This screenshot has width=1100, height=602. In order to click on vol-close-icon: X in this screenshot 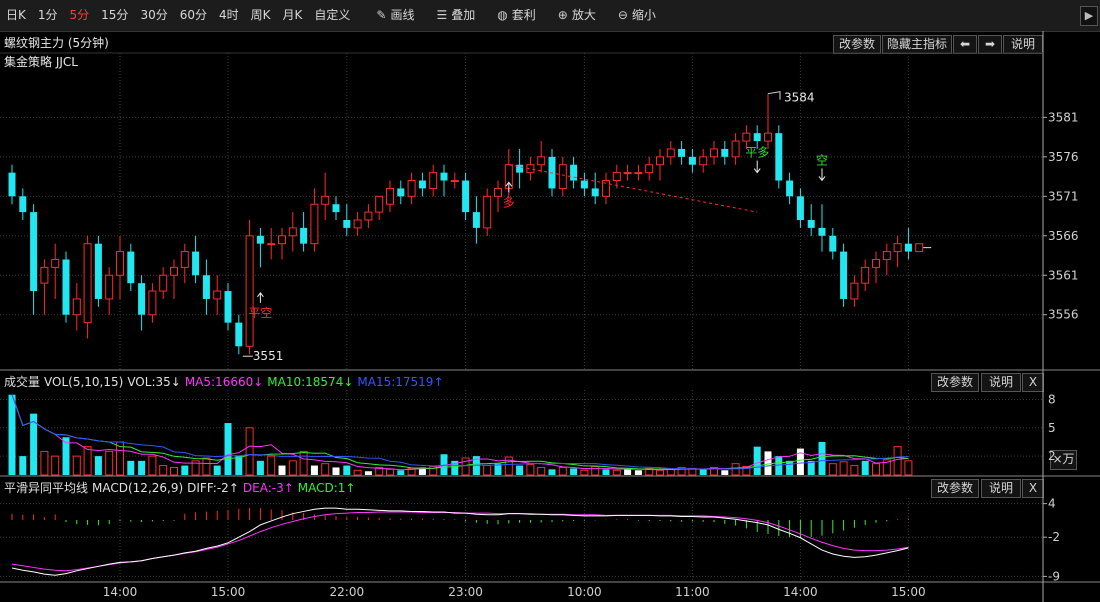, I will do `click(1033, 382)`.